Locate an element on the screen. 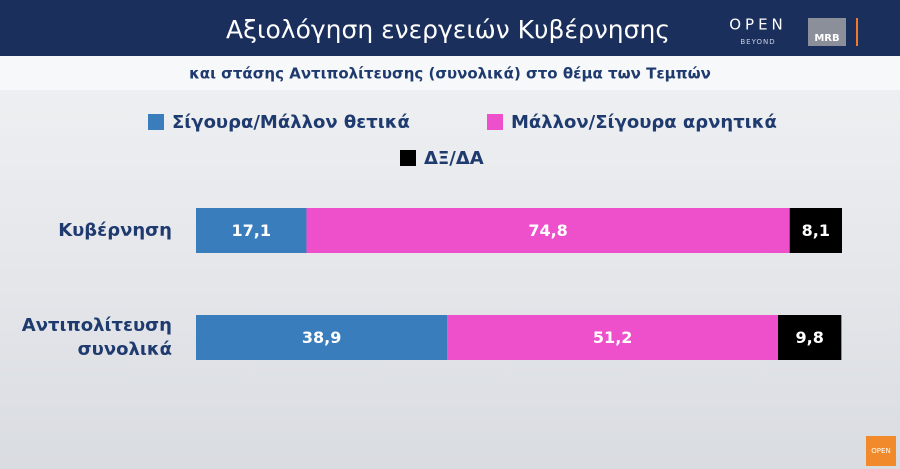 This screenshot has height=469, width=900. value-label: 38,9 is located at coordinates (321, 337).